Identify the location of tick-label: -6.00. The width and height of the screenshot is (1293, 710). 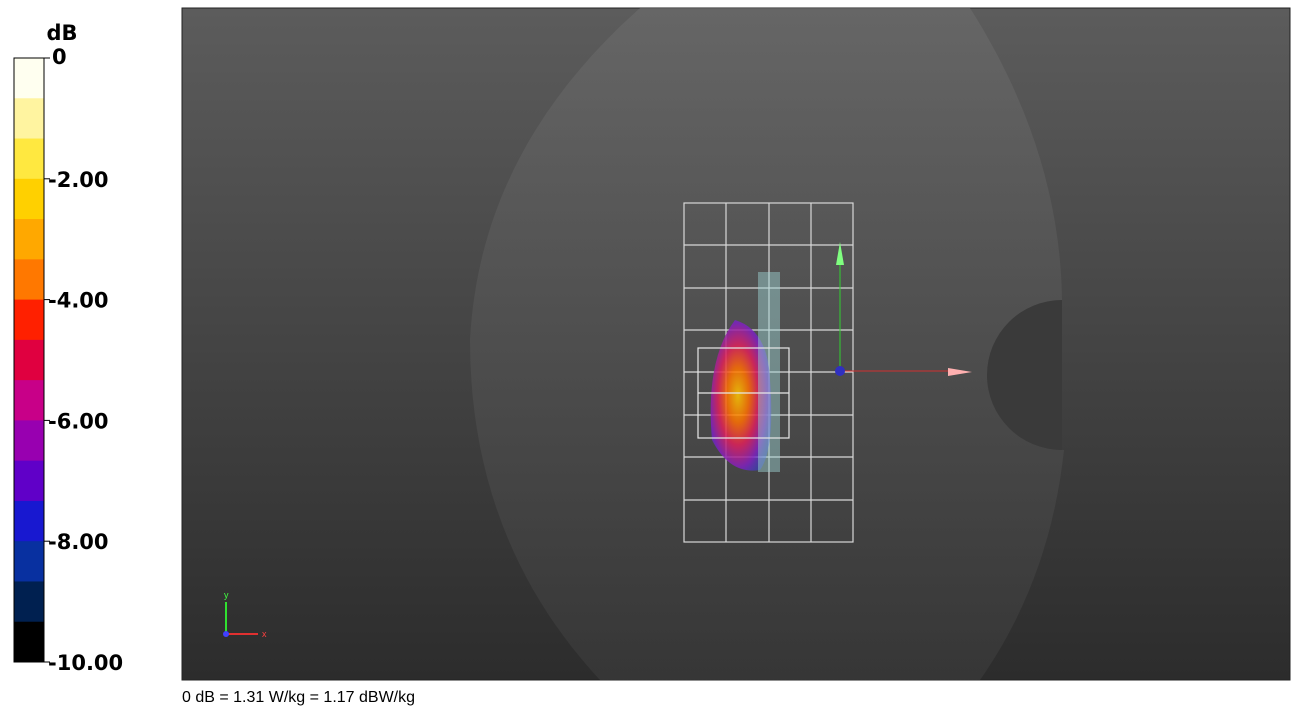
(78, 421).